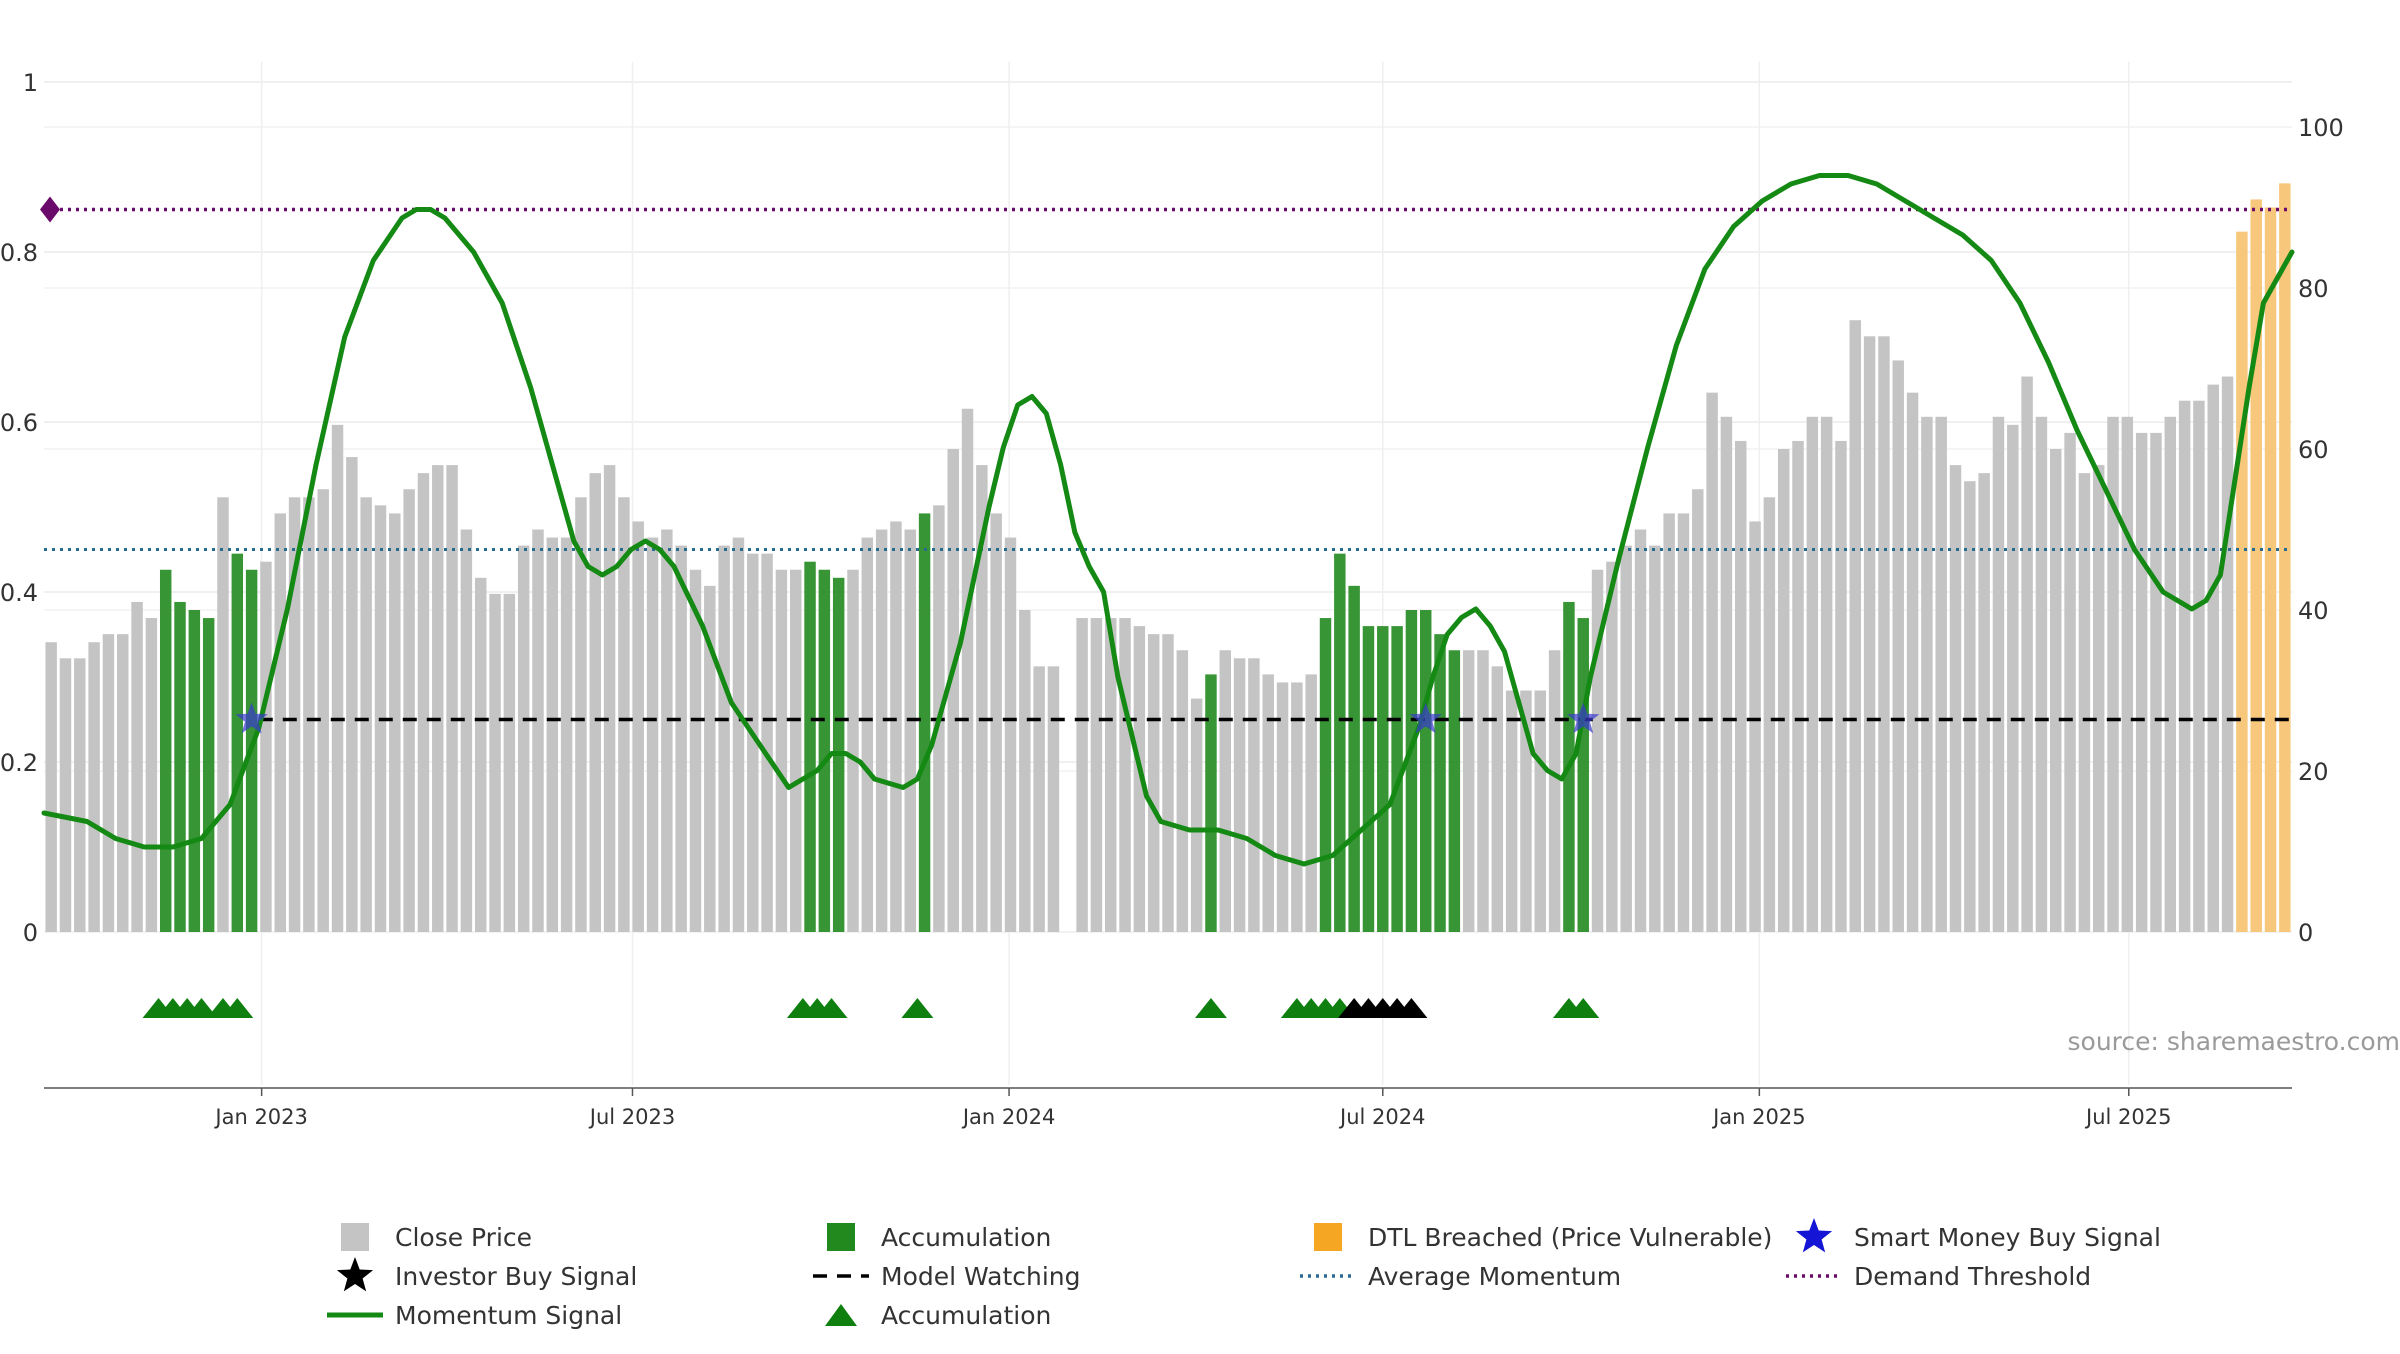  Describe the element at coordinates (2313, 772) in the screenshot. I see `y-tick-label-right: 20` at that location.